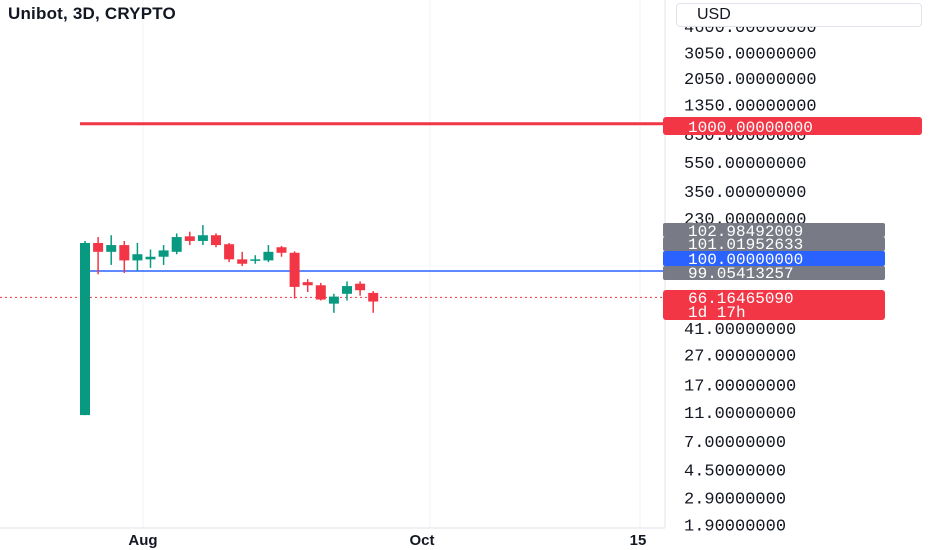 The image size is (932, 550). I want to click on price-tick-label: 27.00000000, so click(740, 357).